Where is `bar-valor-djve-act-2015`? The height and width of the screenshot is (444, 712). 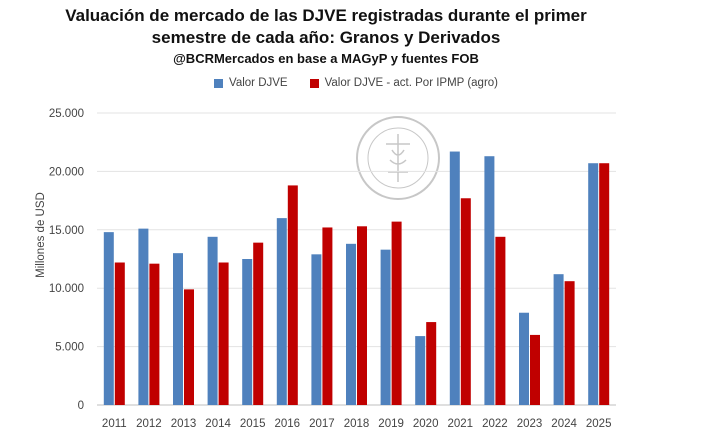 bar-valor-djve-act-2015 is located at coordinates (258, 323).